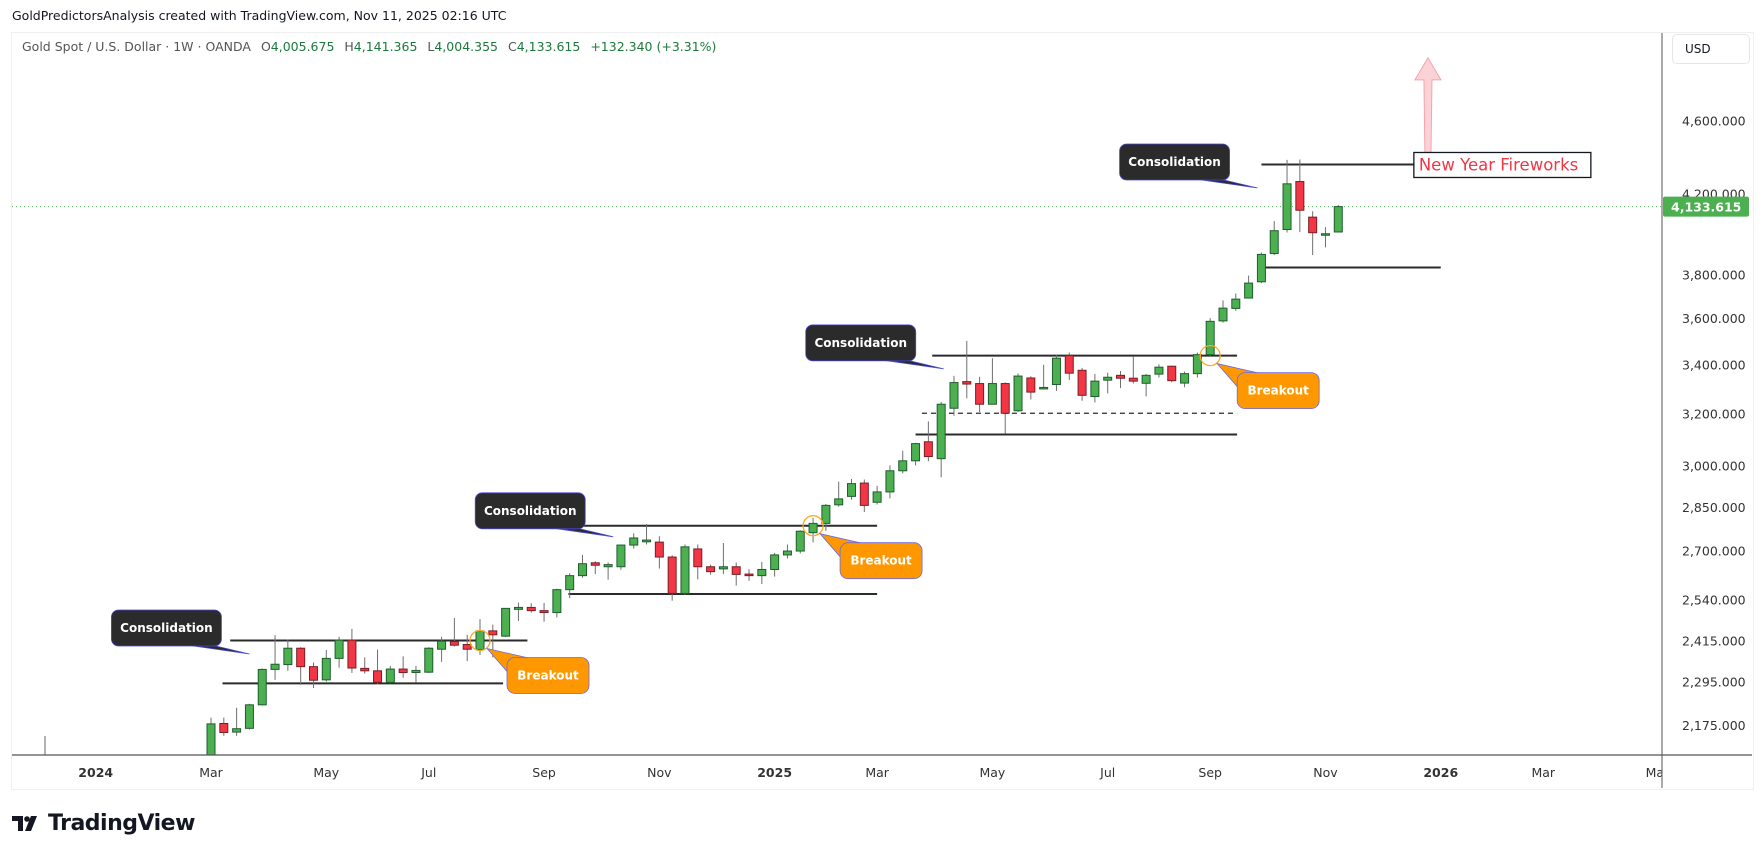 The width and height of the screenshot is (1763, 859). What do you see at coordinates (548, 46) in the screenshot?
I see `close-value: 4,133.615` at bounding box center [548, 46].